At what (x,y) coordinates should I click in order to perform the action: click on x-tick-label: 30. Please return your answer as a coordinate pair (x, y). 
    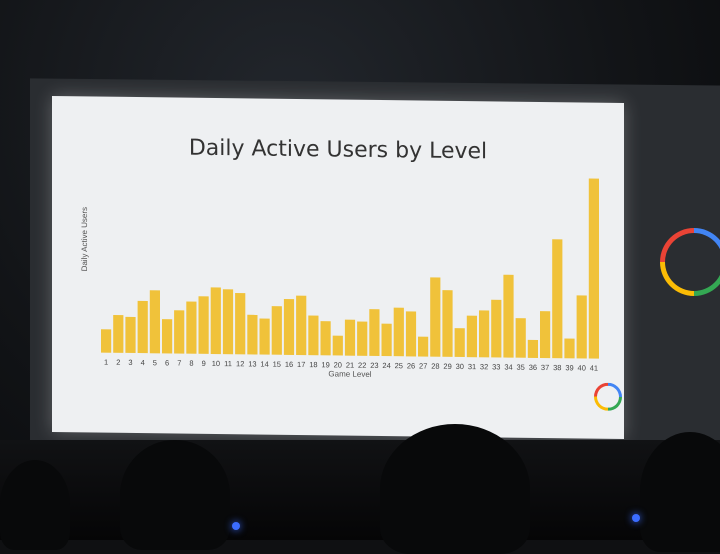
    Looking at the image, I should click on (460, 366).